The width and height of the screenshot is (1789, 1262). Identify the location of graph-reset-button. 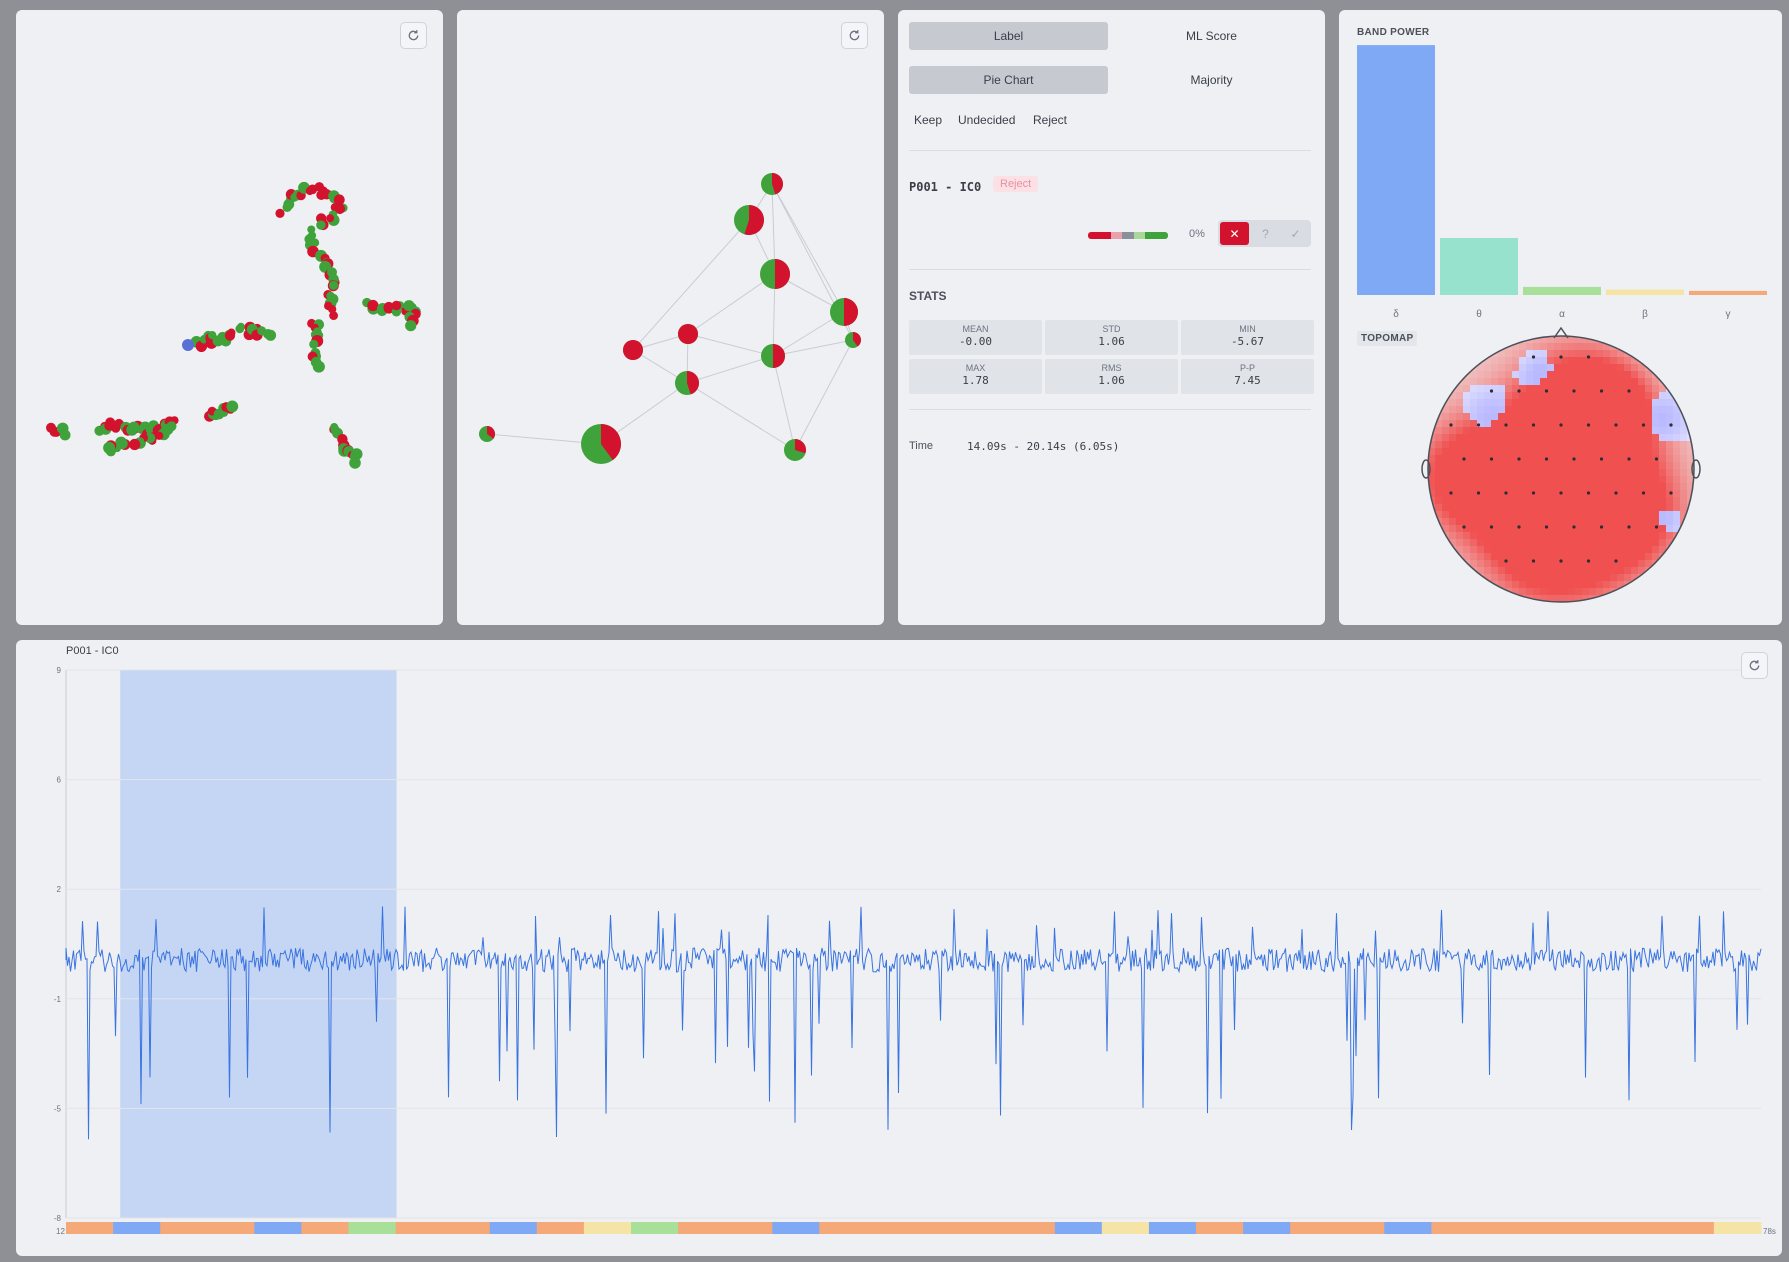
(854, 35).